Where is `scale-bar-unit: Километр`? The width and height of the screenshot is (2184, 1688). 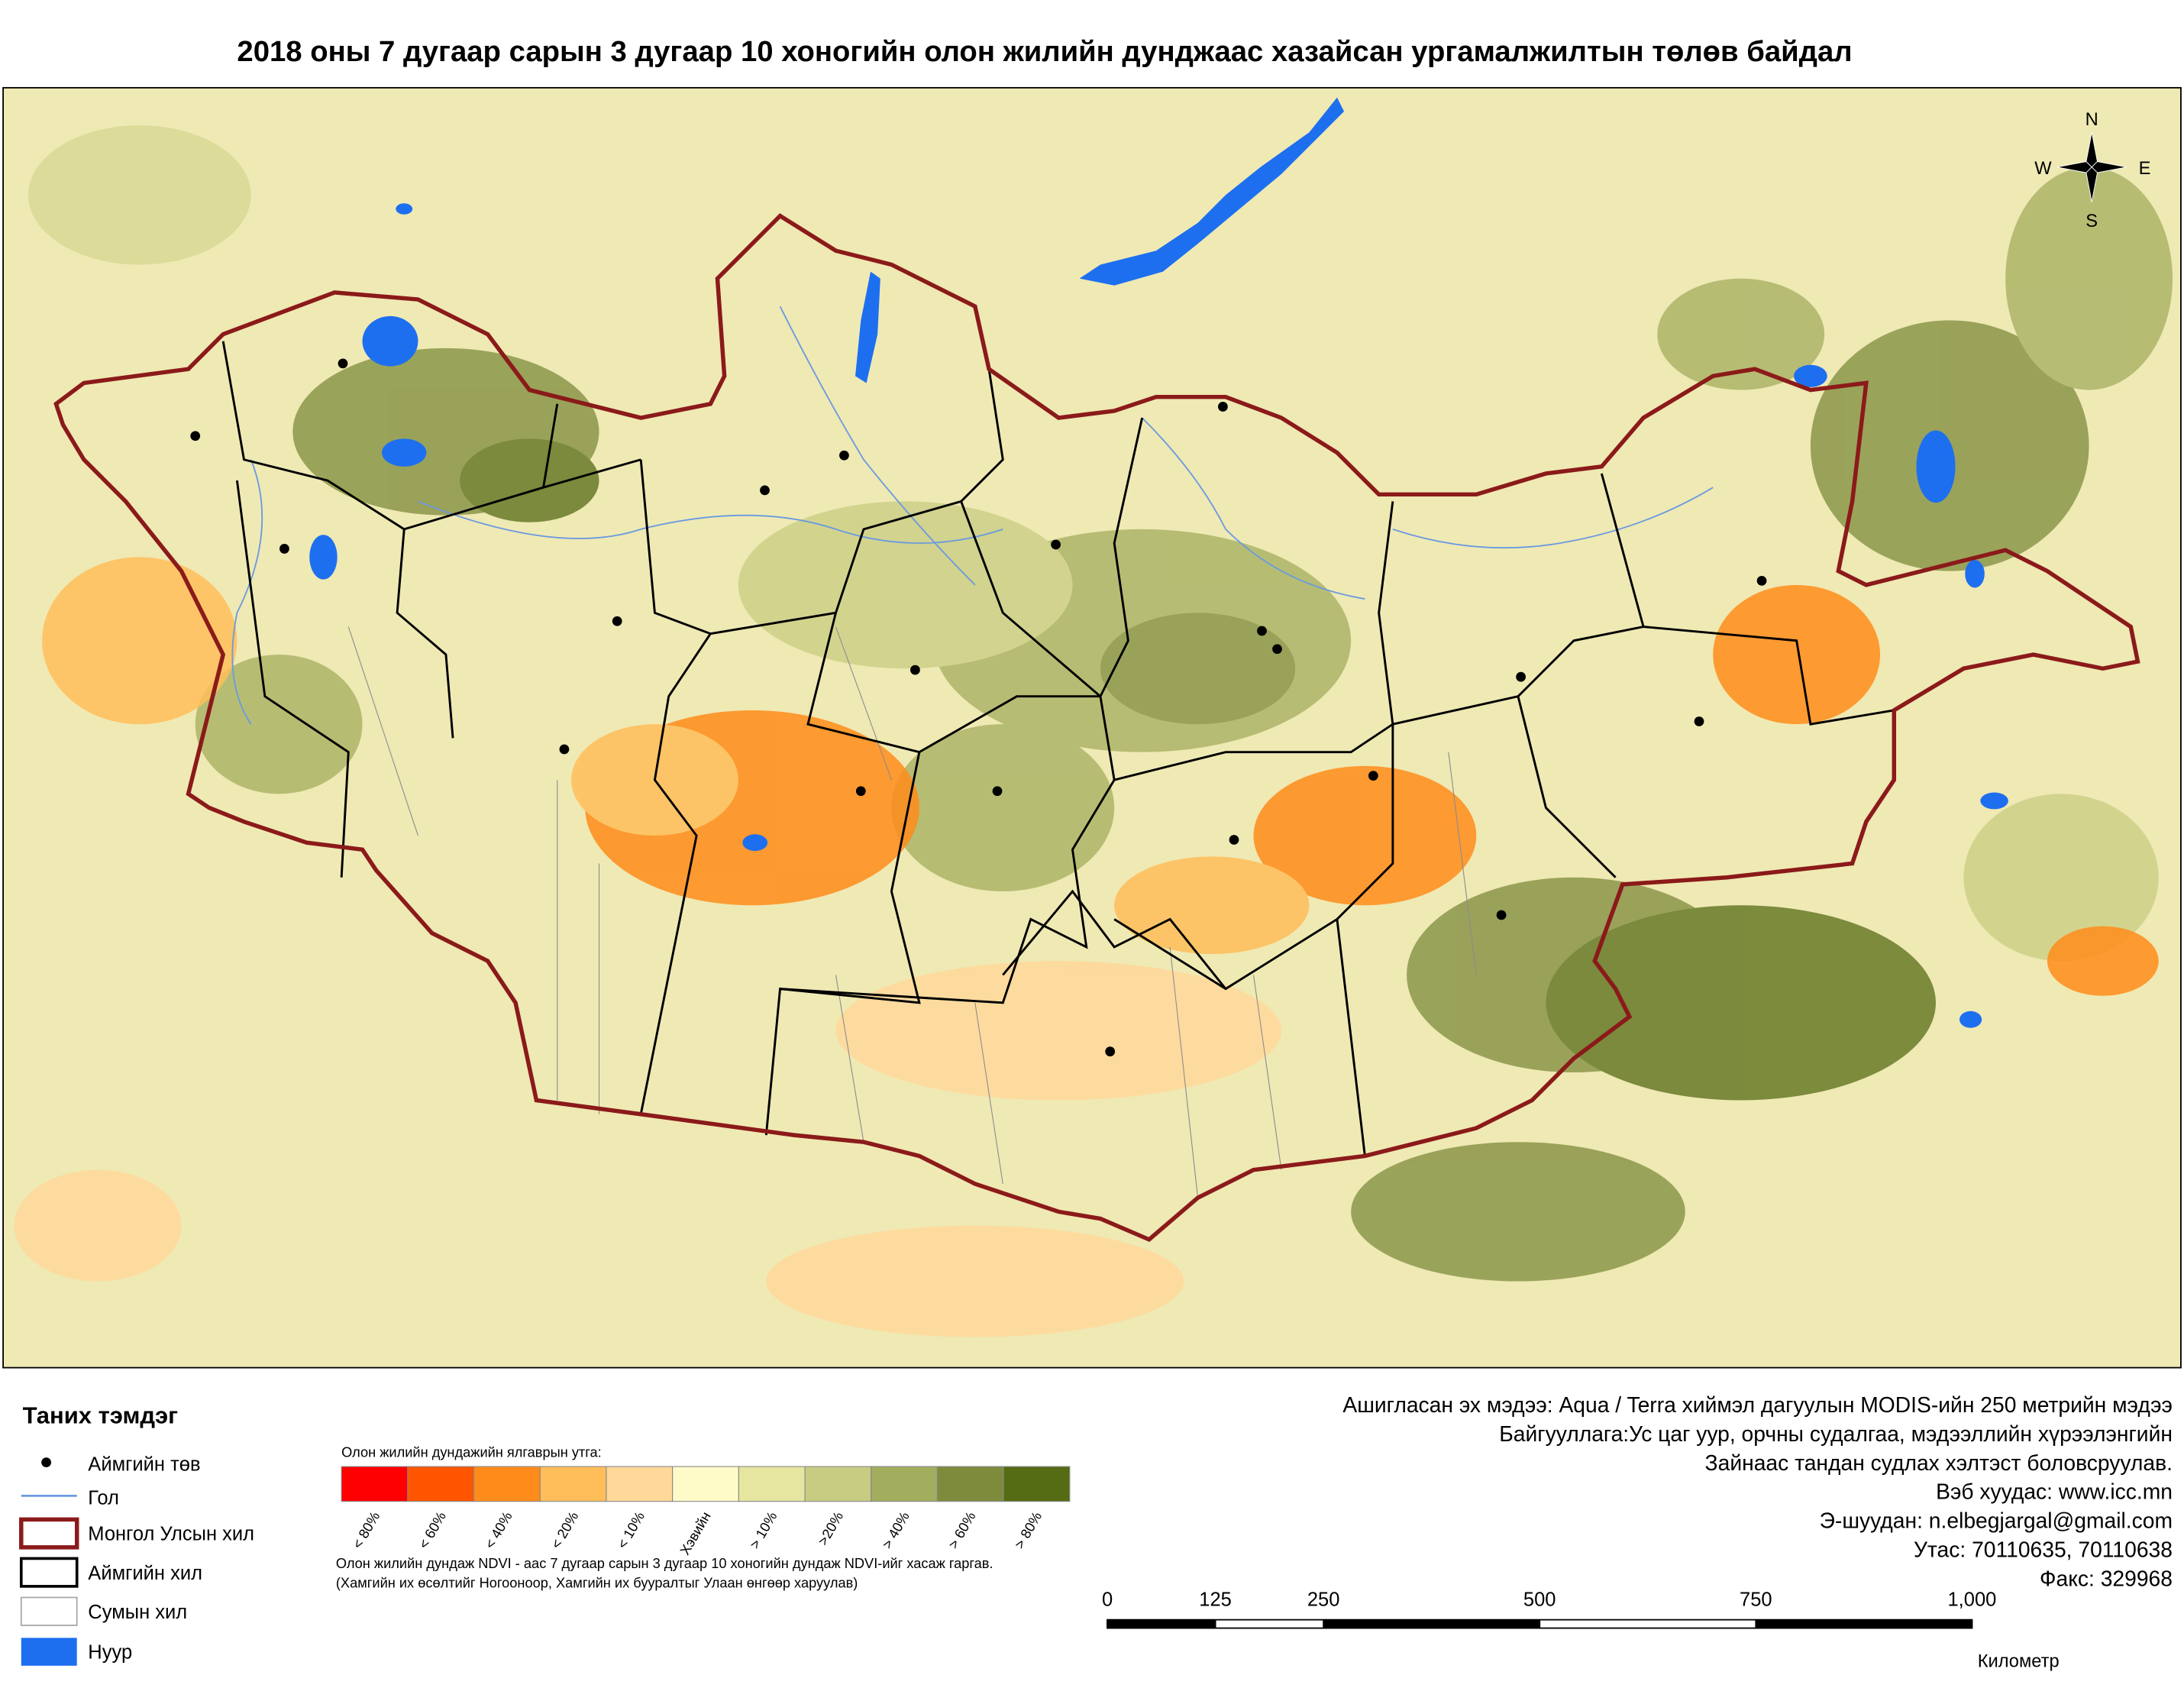 scale-bar-unit: Километр is located at coordinates (2019, 1662).